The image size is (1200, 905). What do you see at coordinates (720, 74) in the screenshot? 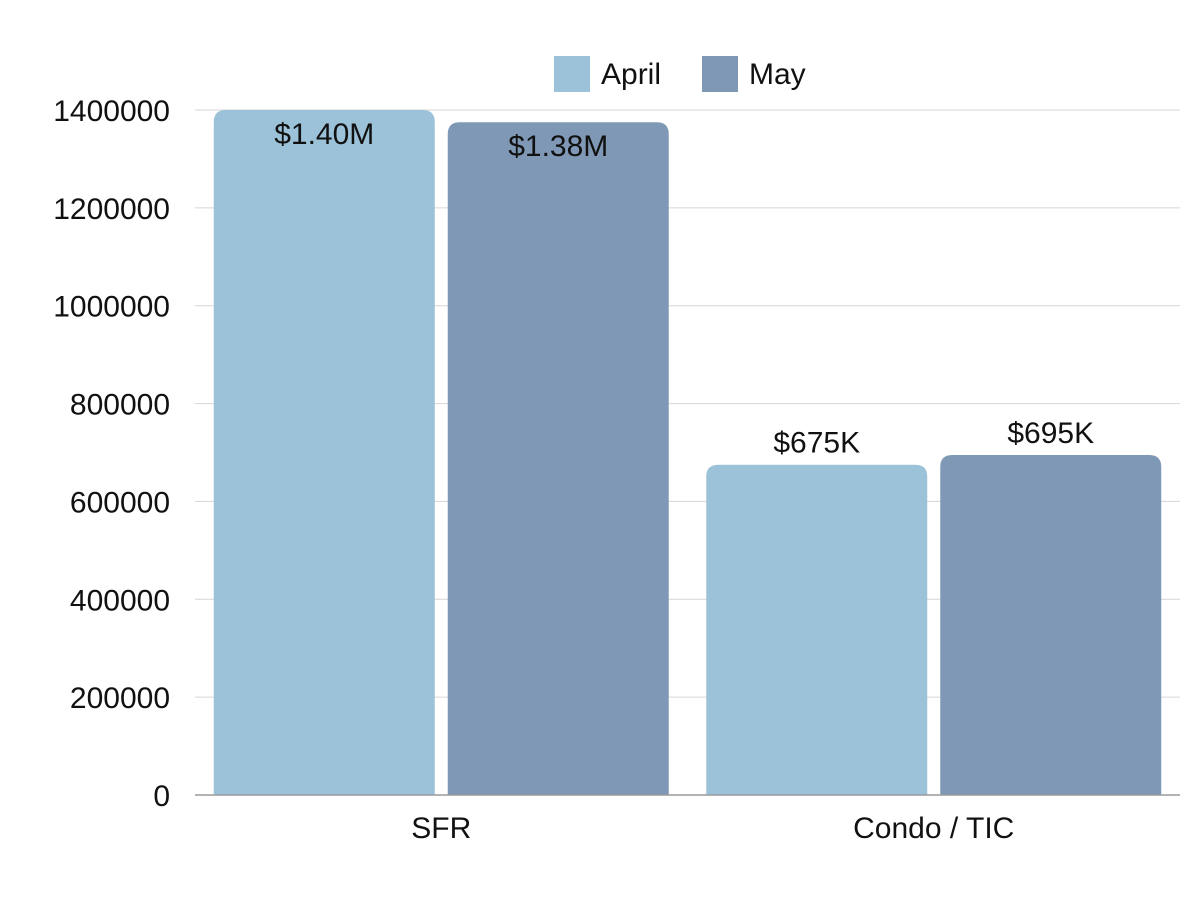
I see `legend-swatch-may` at bounding box center [720, 74].